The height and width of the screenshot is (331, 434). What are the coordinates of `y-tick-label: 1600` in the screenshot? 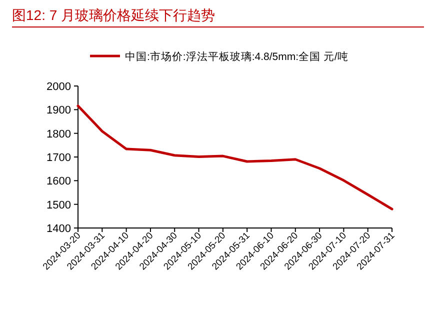 It's located at (58, 182).